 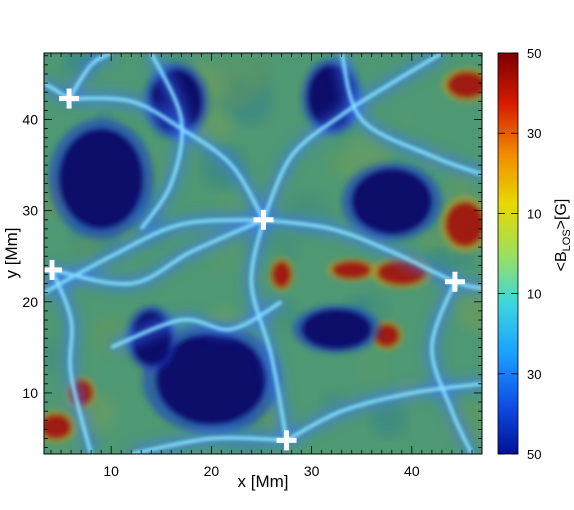 I want to click on y-tick-label: 30, so click(x=30, y=211).